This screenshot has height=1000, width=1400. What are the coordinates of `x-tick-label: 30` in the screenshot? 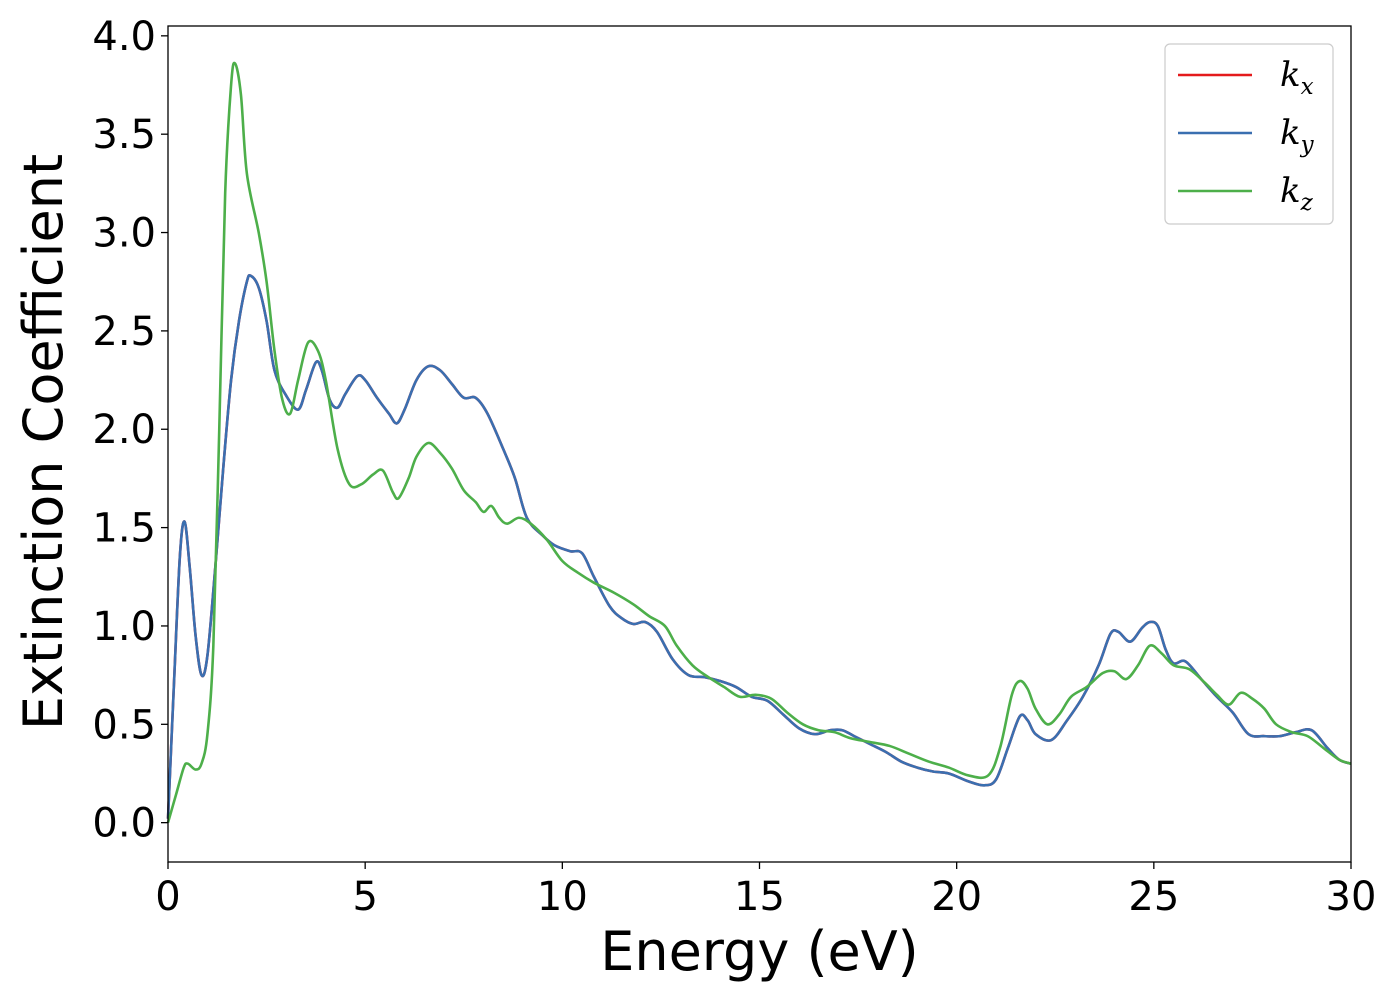 It's located at (1351, 897).